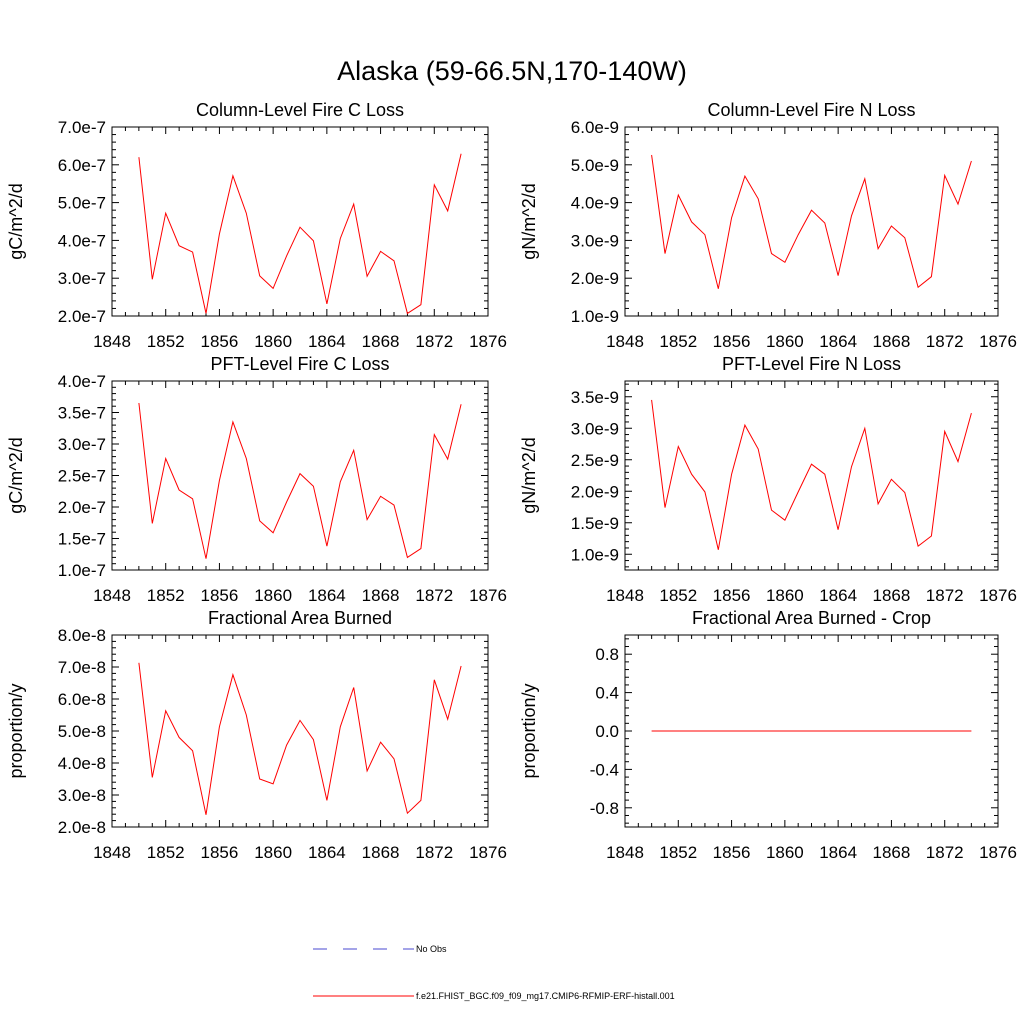 This screenshot has width=1024, height=1024. I want to click on y-tick-label: 7.0e-7, so click(82, 127).